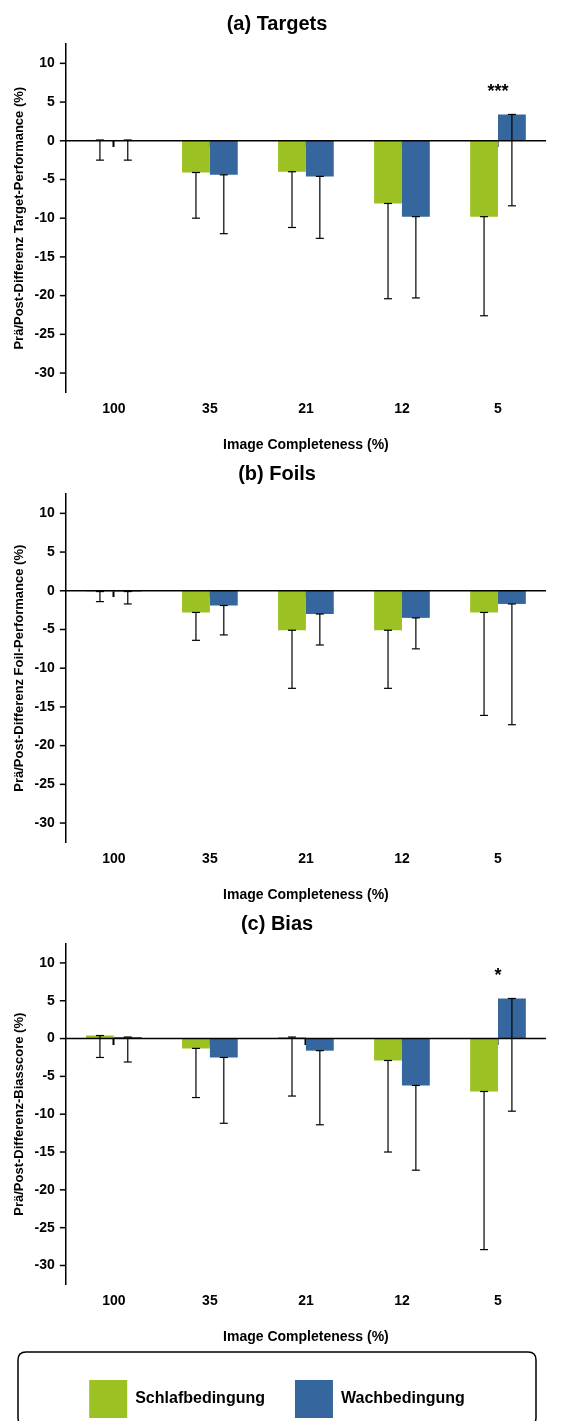 The width and height of the screenshot is (564, 1421). Describe the element at coordinates (19, 1114) in the screenshot. I see `y-axis-title: Prä/Post-Differenz-Biasscore (%)` at that location.